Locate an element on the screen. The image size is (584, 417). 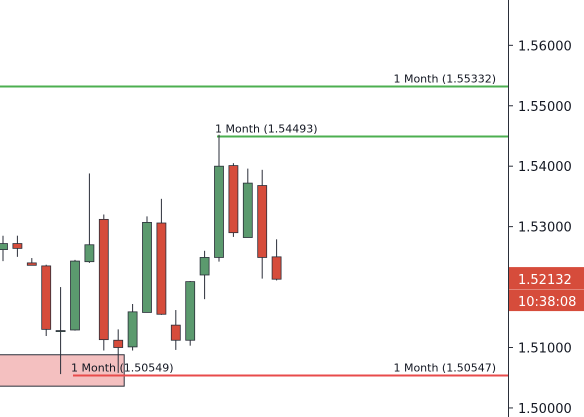
level-label: 1 Month (1.54493) is located at coordinates (266, 129).